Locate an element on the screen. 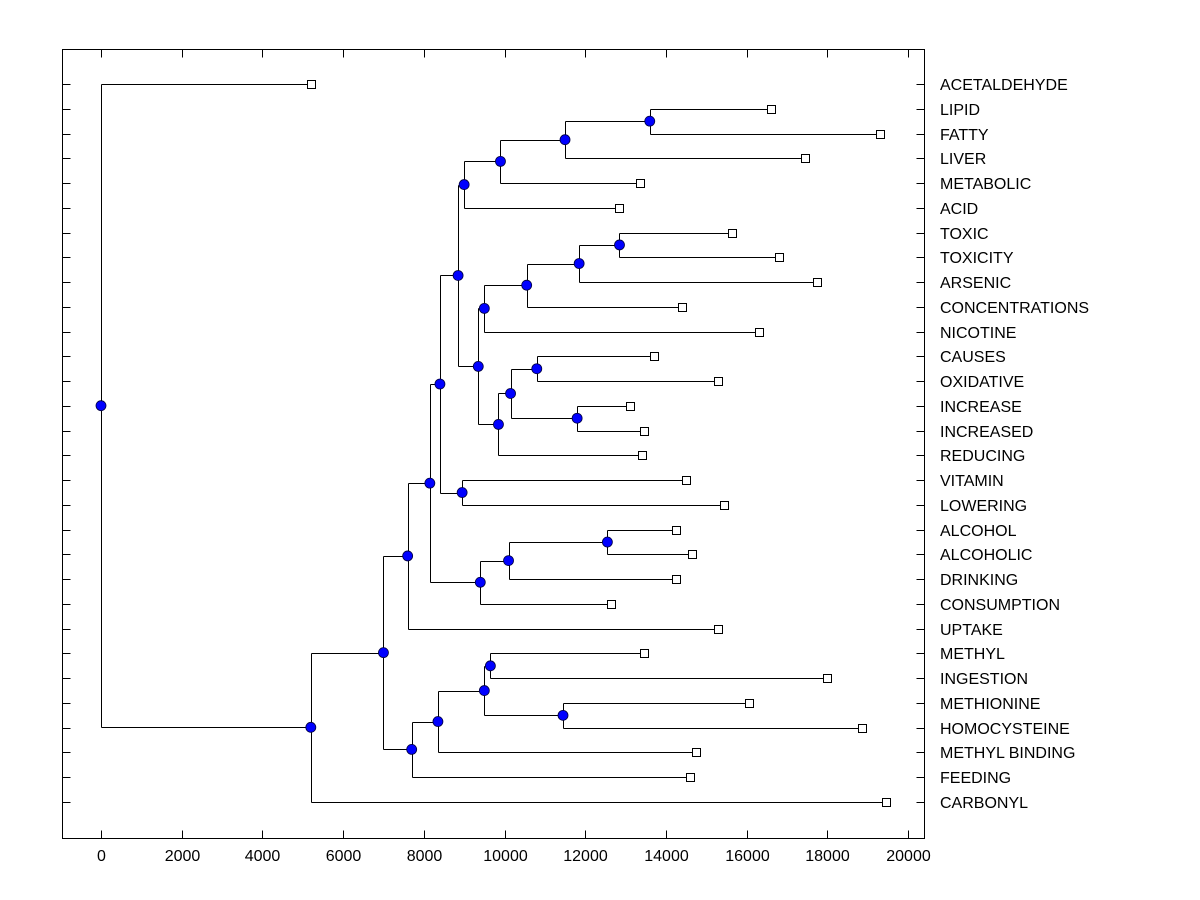  leaf-label: FATTY is located at coordinates (964, 135).